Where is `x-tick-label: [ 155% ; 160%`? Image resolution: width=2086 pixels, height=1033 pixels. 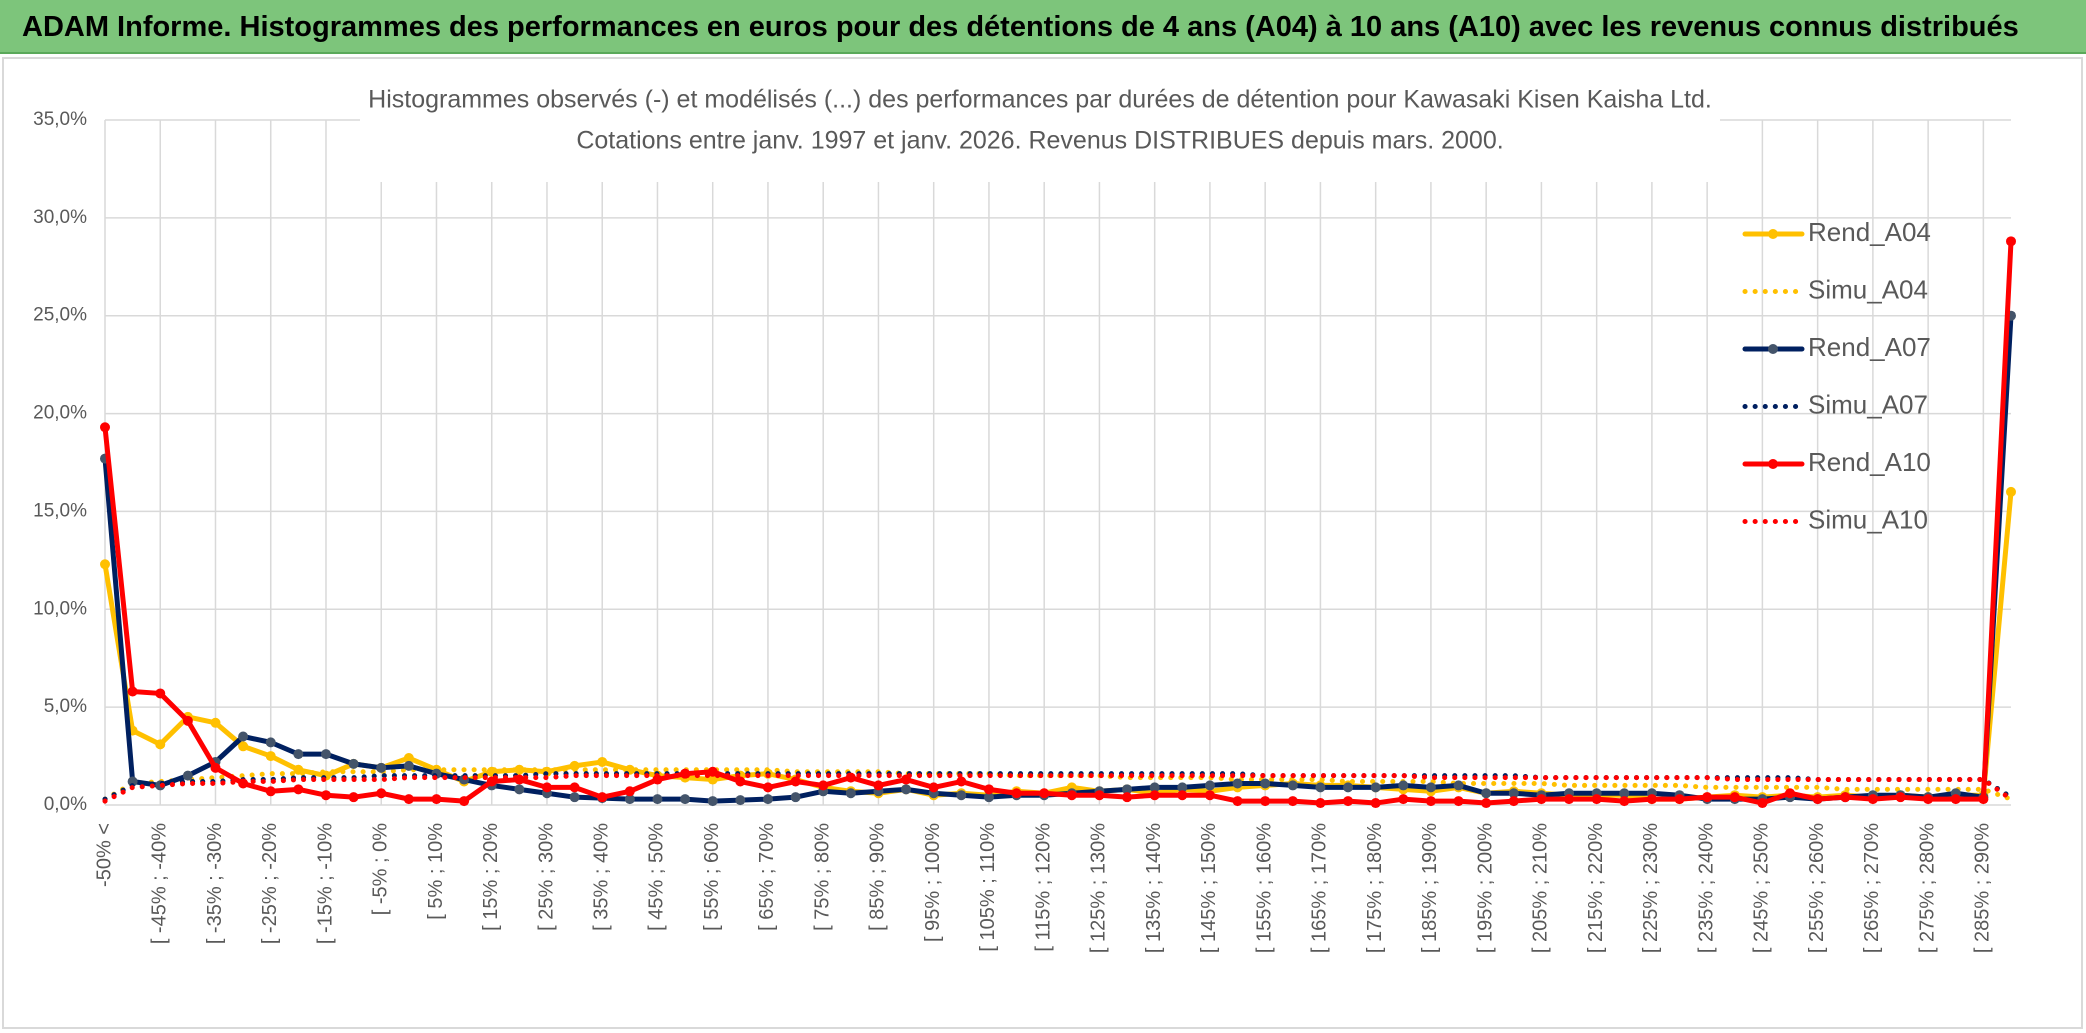
x-tick-label: [ 155% ; 160% is located at coordinates (1264, 888).